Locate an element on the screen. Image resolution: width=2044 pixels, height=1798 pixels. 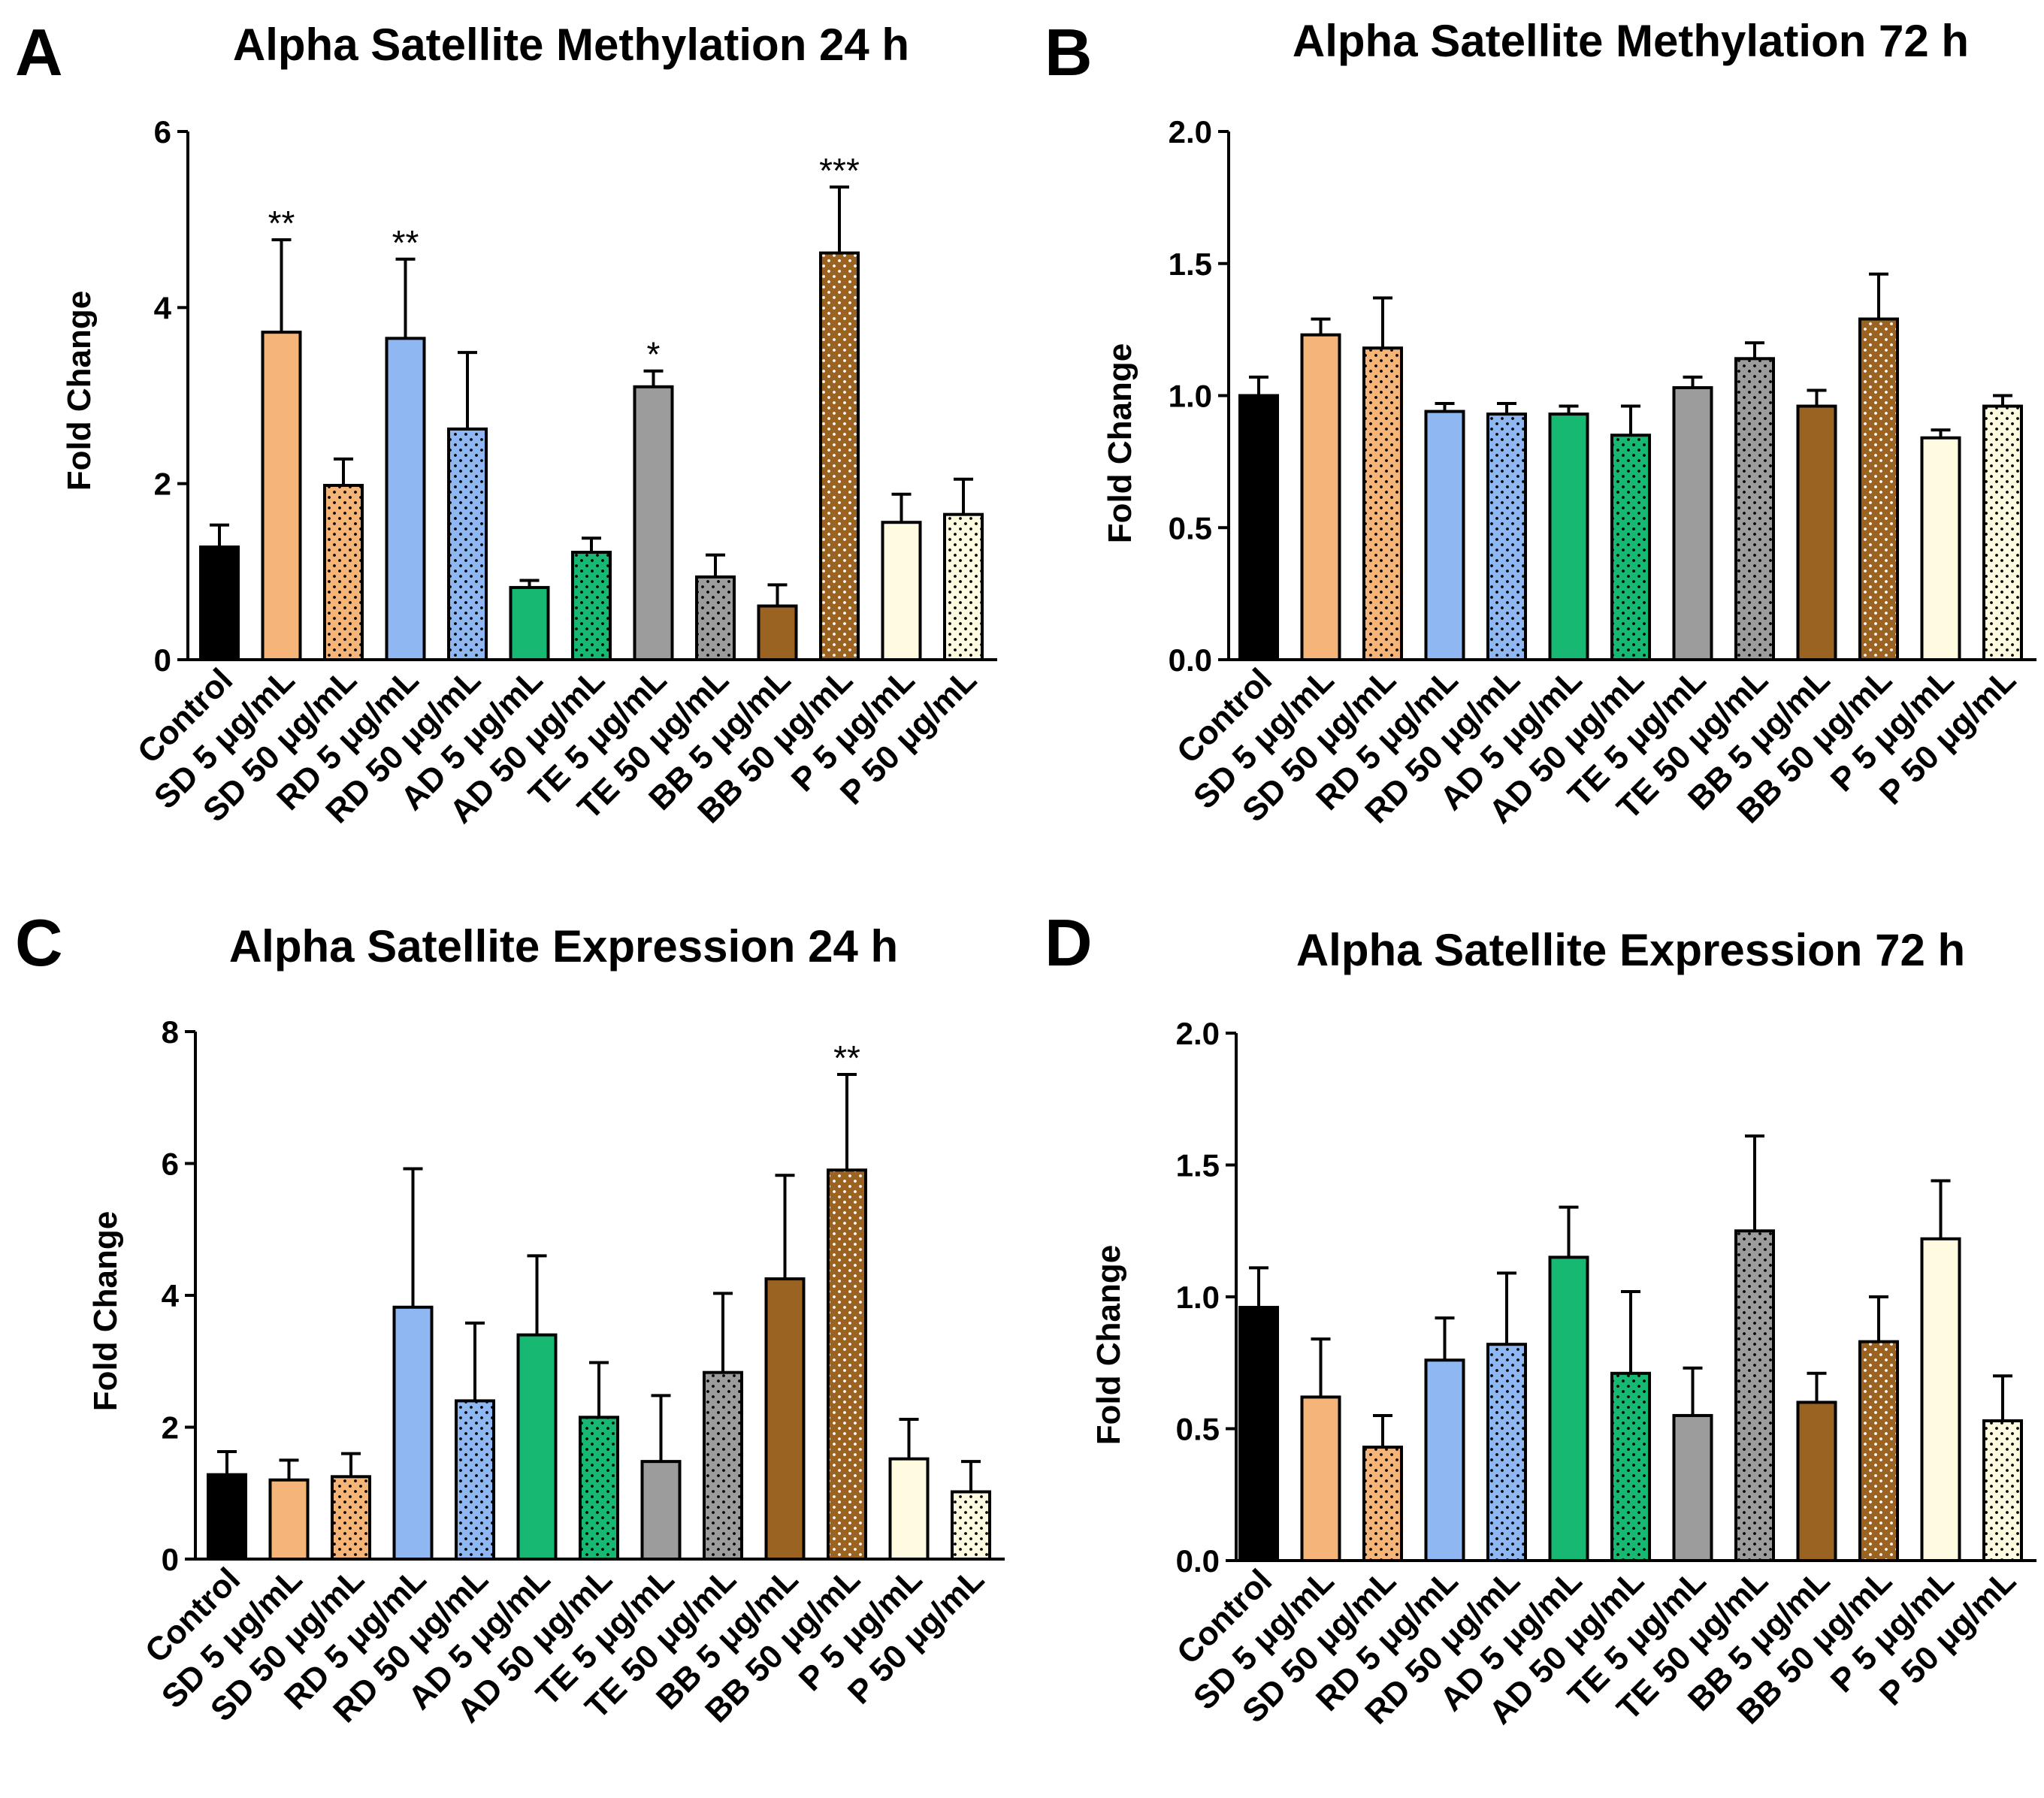
significance-label: *** is located at coordinates (839, 170).